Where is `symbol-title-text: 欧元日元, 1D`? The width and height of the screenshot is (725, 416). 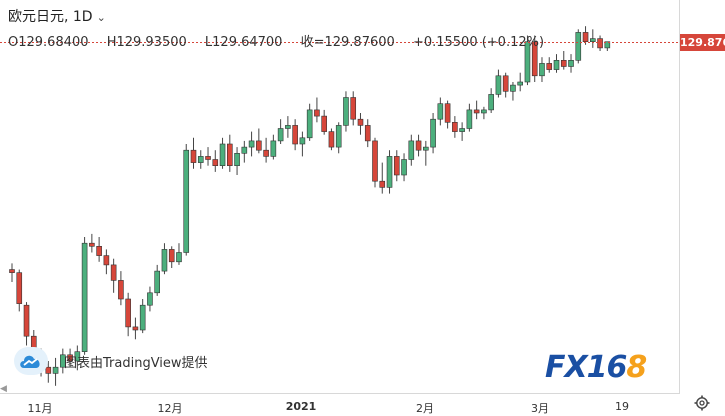
symbol-title-text: 欧元日元, 1D is located at coordinates (50, 17).